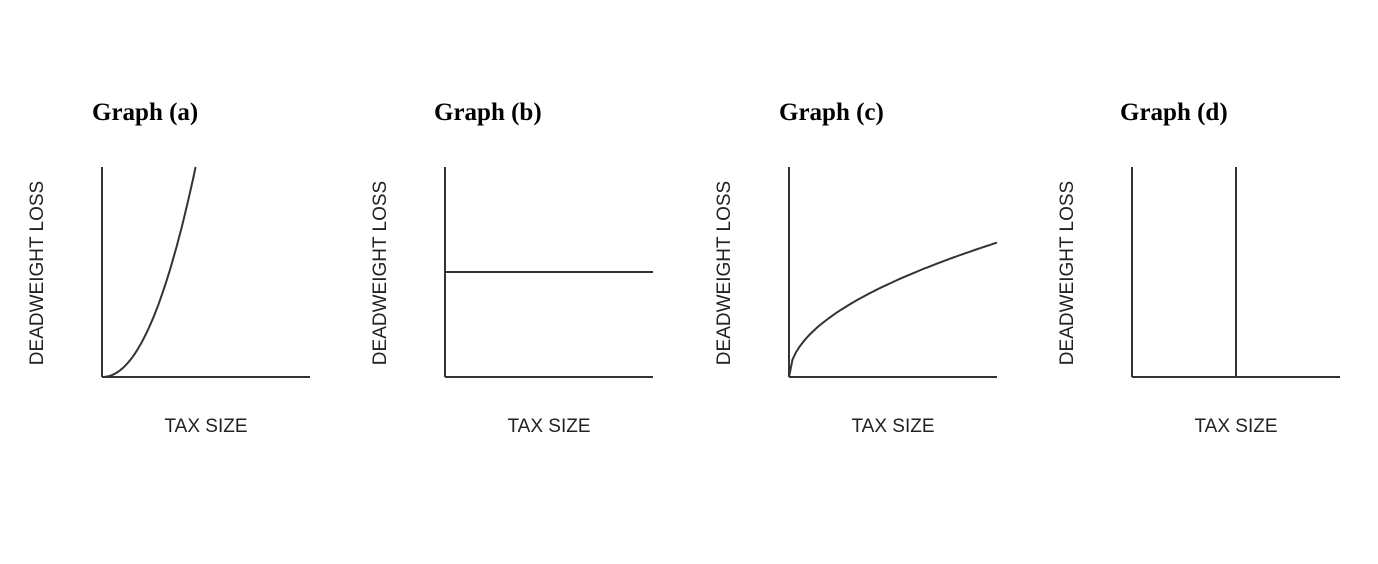  Describe the element at coordinates (1198, 268) in the screenshot. I see `graph-panel-3: Graph (d) DEADWEIGHT LOSS TAX SIZE` at that location.